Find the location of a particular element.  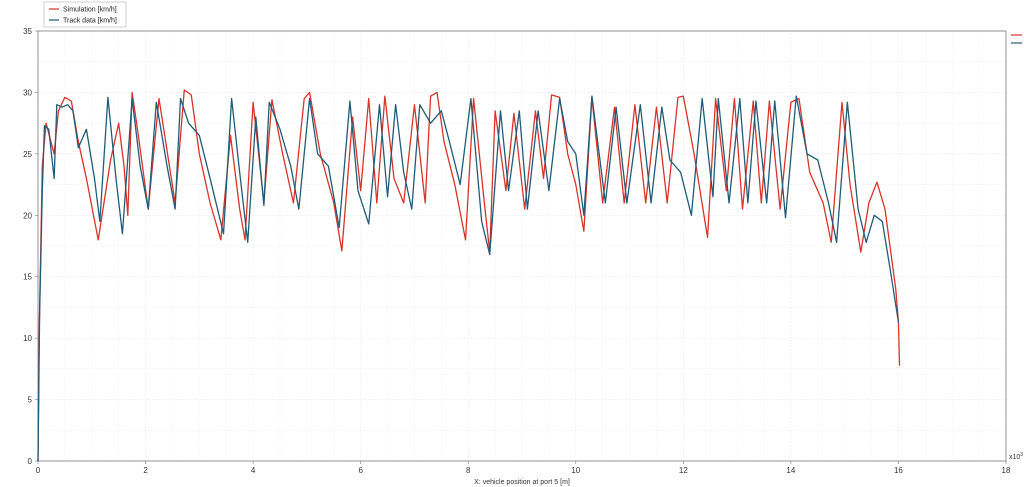

y-tick-label: 20 is located at coordinates (27, 215).